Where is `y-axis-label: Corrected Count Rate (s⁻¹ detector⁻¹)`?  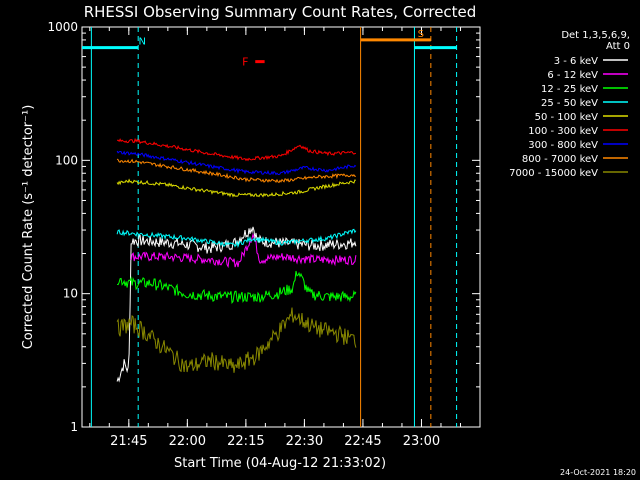 y-axis-label: Corrected Count Rate (s⁻¹ detector⁻¹) is located at coordinates (28, 227).